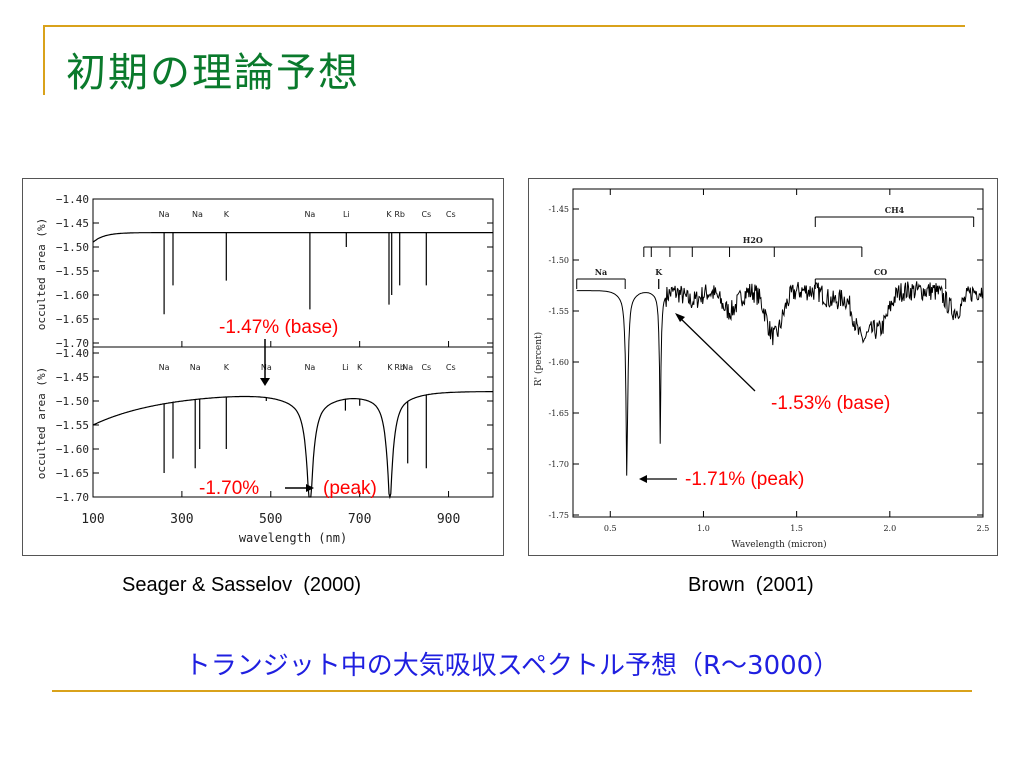  Describe the element at coordinates (659, 272) in the screenshot. I see `band-k-label: K` at that location.